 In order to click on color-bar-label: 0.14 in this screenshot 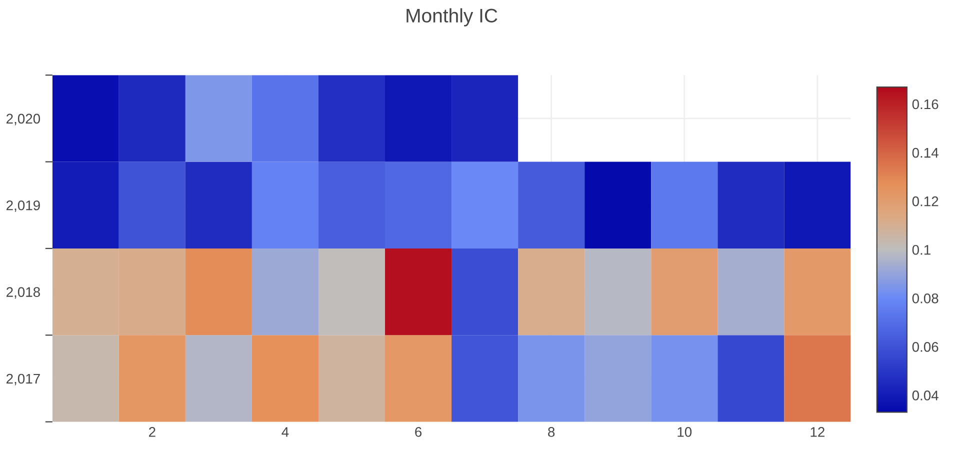, I will do `click(925, 153)`.